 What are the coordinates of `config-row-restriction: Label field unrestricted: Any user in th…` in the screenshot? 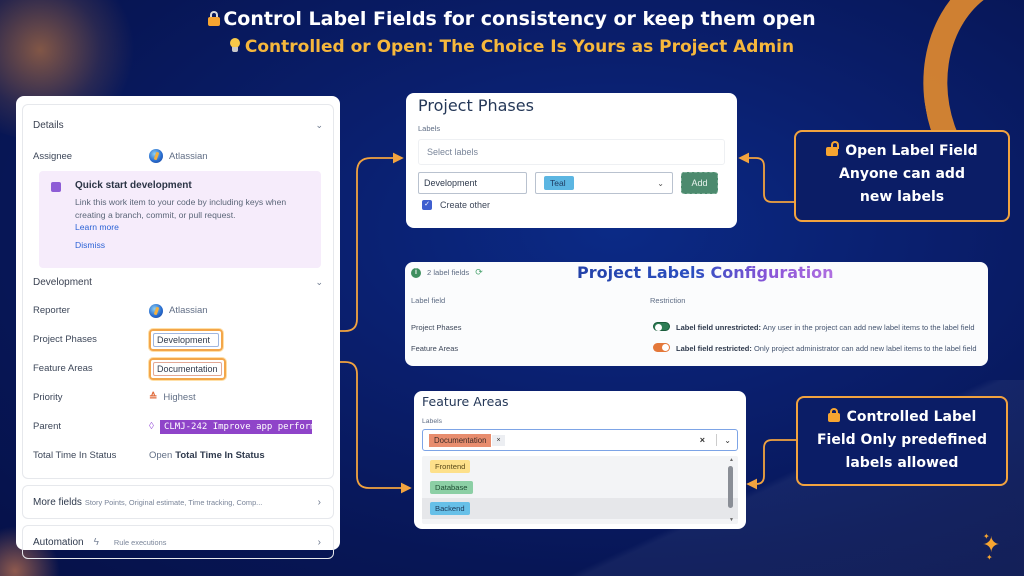 It's located at (819, 327).